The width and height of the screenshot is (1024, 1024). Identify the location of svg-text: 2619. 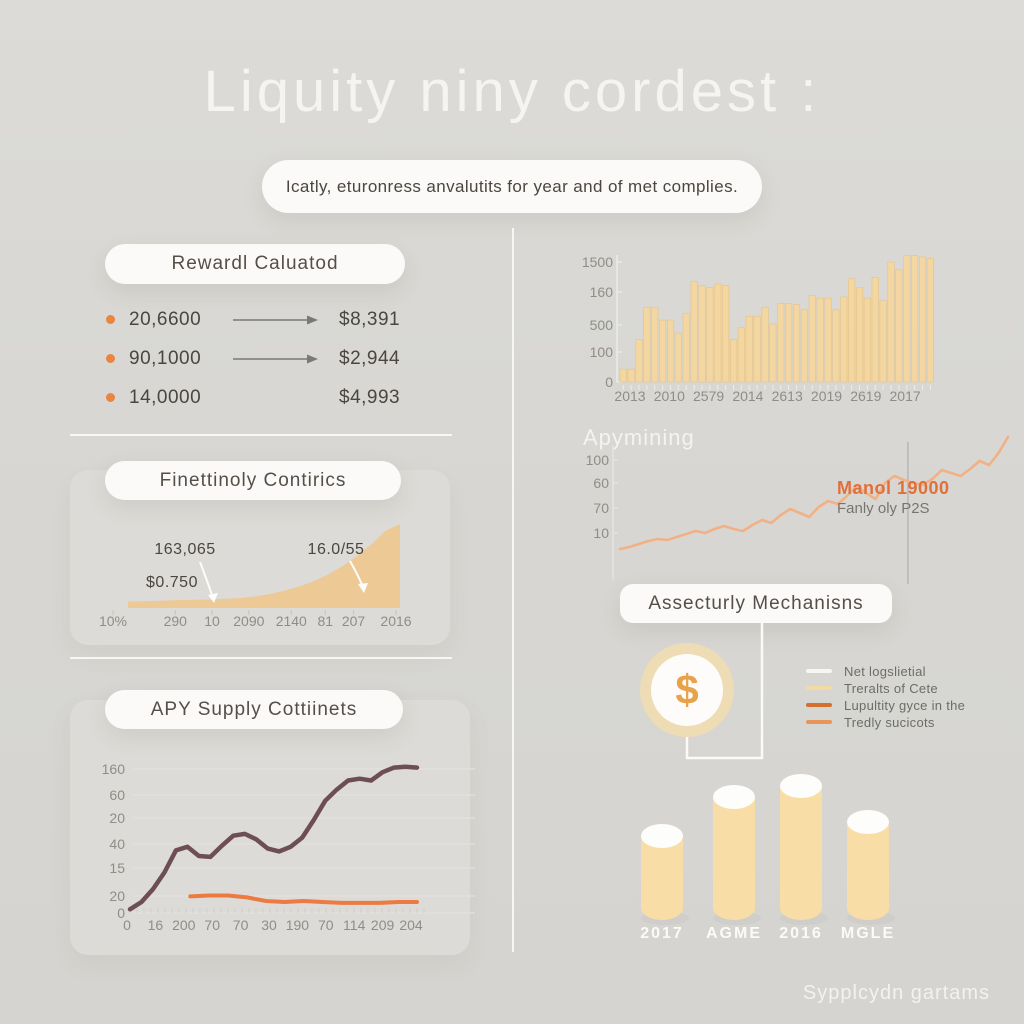
(865, 396).